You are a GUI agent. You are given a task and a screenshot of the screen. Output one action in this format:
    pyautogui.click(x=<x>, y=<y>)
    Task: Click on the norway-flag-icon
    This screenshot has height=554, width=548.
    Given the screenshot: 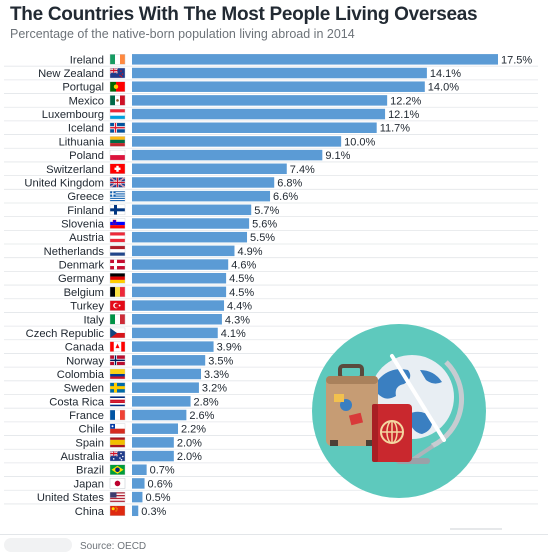 What is the action you would take?
    pyautogui.click(x=117, y=360)
    